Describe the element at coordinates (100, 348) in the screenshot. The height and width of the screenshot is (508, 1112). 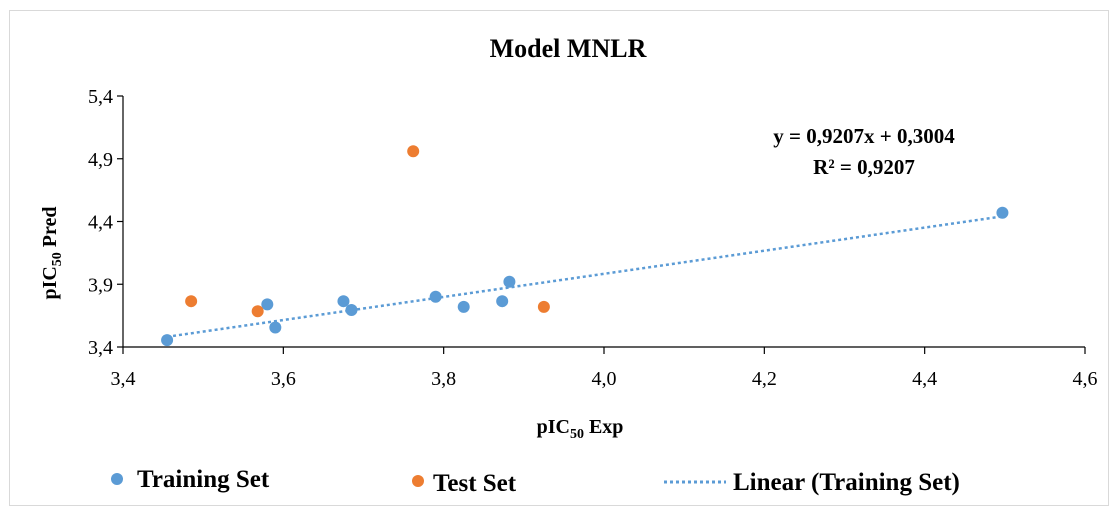
I see `y-tick-label: 3,4` at that location.